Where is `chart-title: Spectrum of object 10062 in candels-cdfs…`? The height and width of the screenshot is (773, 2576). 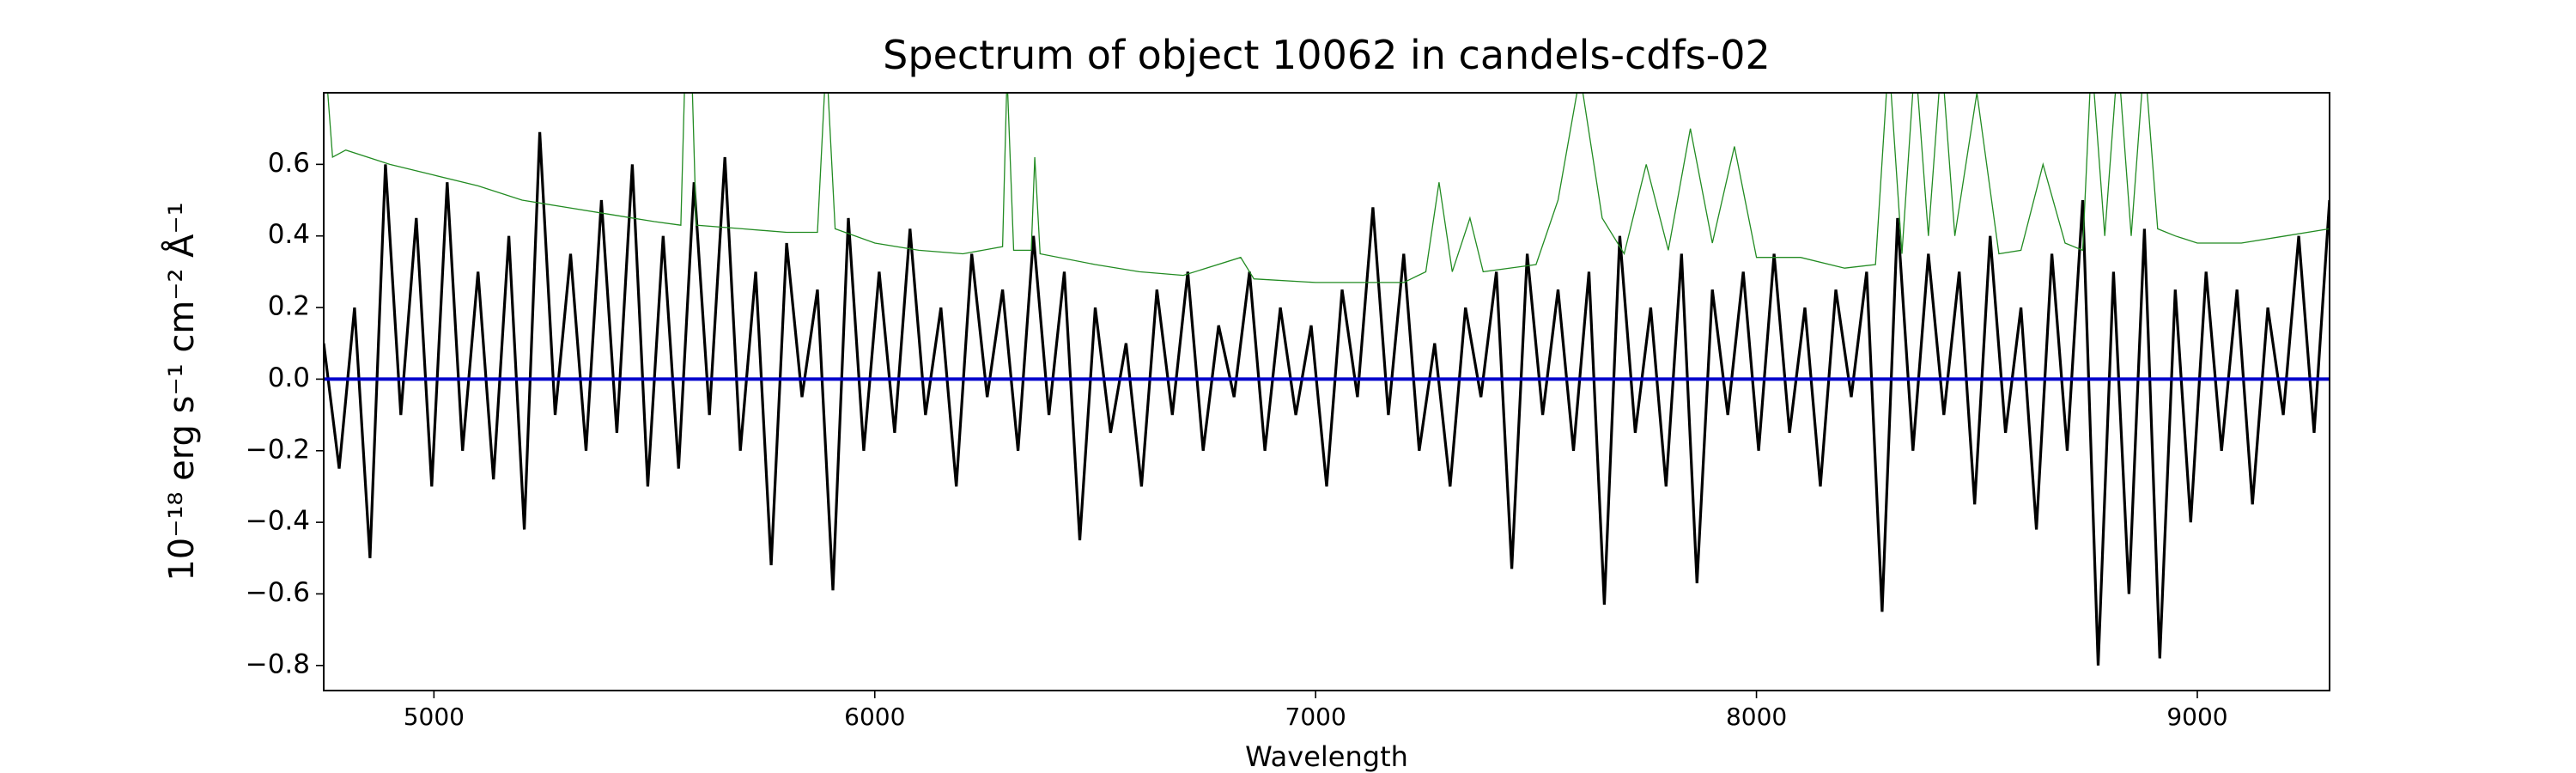 chart-title: Spectrum of object 10062 in candels-cdfs… is located at coordinates (1327, 55).